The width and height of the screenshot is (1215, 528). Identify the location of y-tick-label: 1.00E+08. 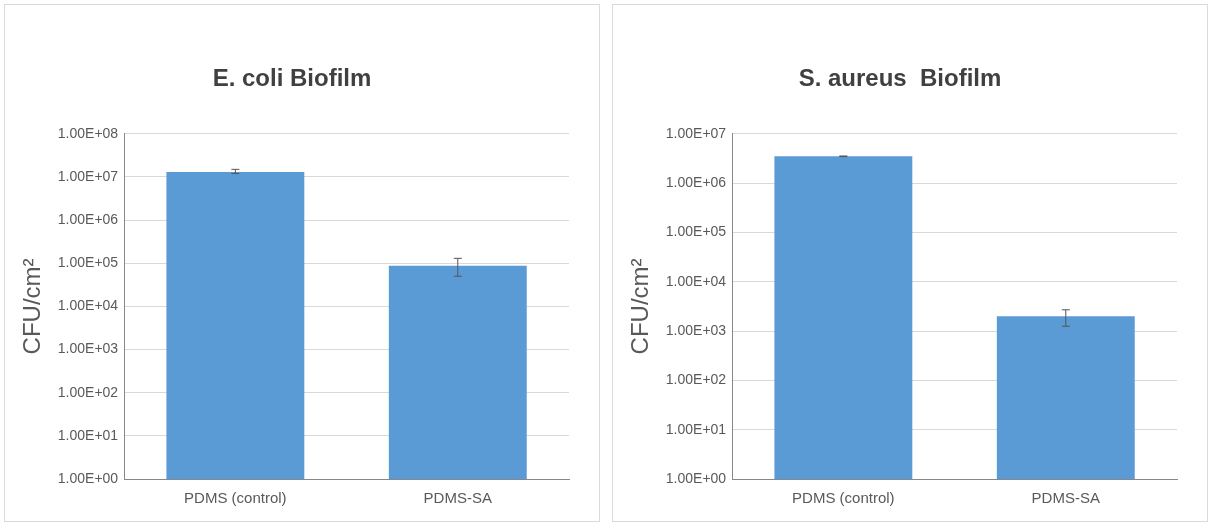
(88, 132).